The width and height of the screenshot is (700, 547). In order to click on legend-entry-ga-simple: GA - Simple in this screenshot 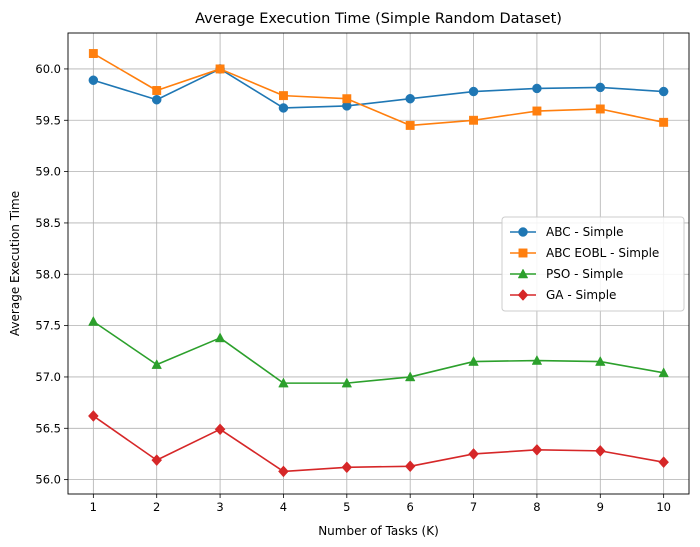, I will do `click(563, 295)`.